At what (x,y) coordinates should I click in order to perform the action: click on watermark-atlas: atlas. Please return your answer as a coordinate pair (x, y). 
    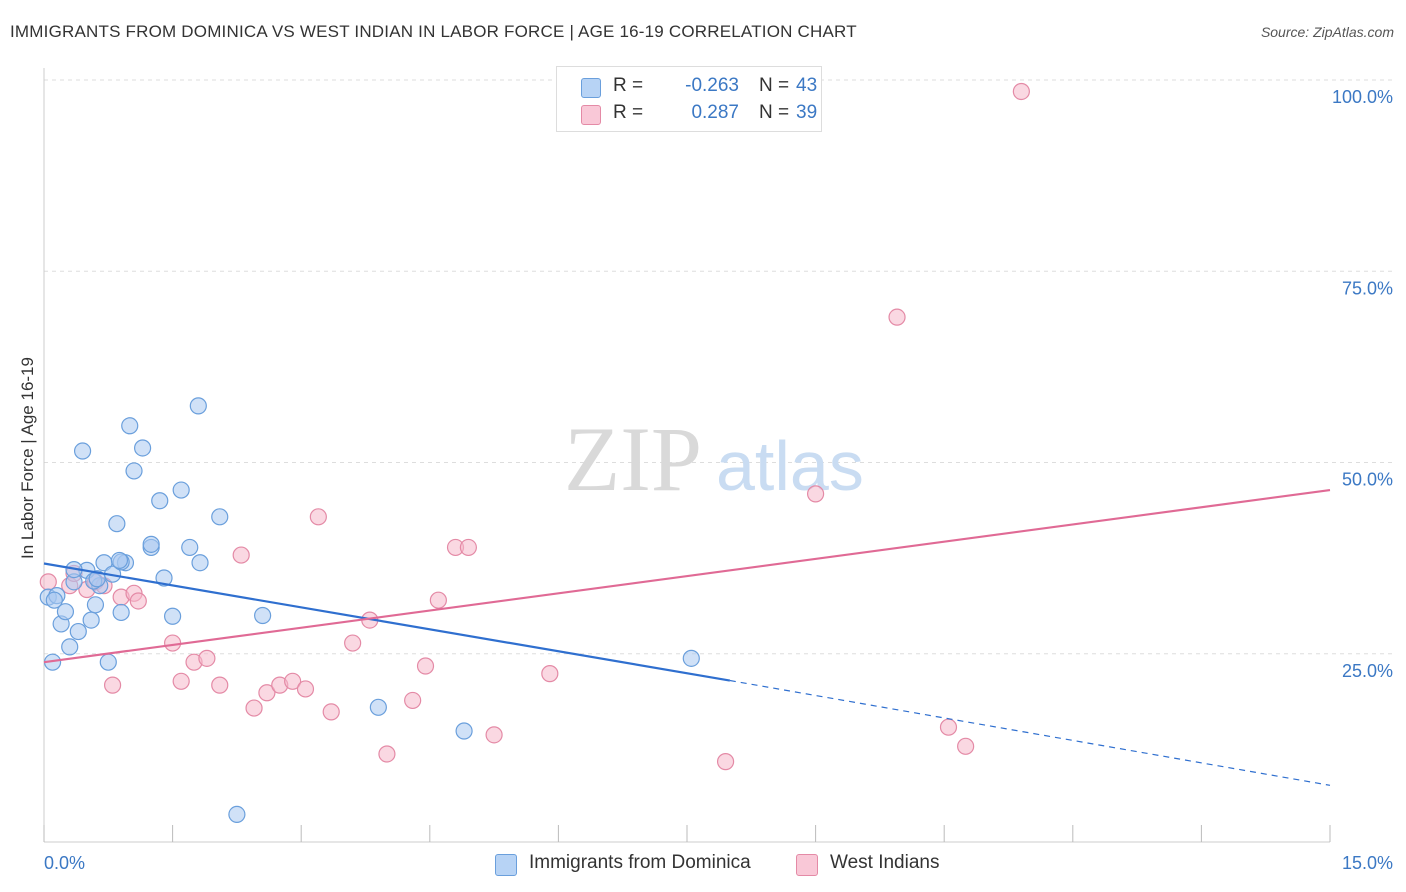
    Looking at the image, I should click on (790, 466).